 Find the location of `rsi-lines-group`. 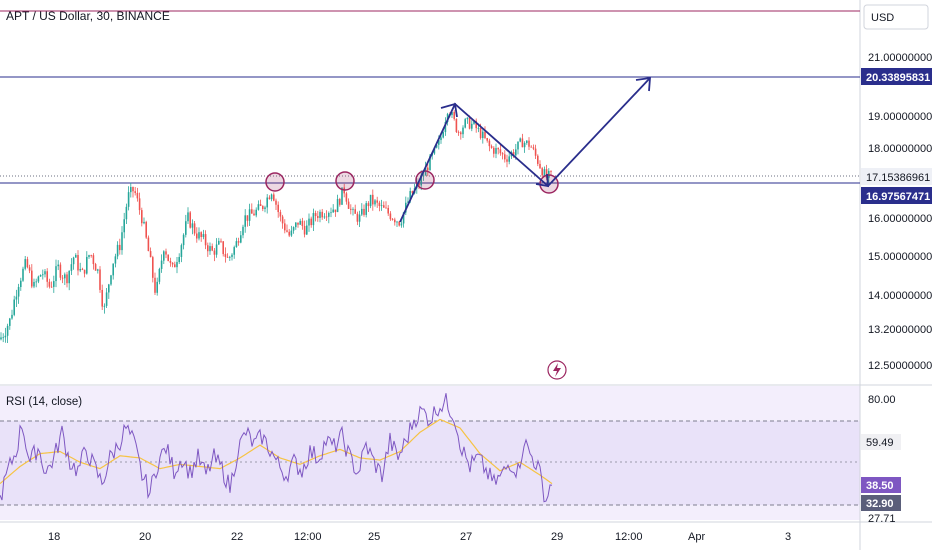

rsi-lines-group is located at coordinates (276, 448).